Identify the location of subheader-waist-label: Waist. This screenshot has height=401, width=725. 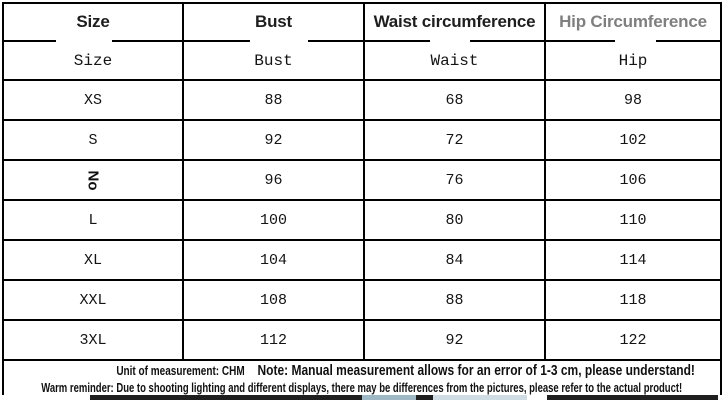
(454, 60).